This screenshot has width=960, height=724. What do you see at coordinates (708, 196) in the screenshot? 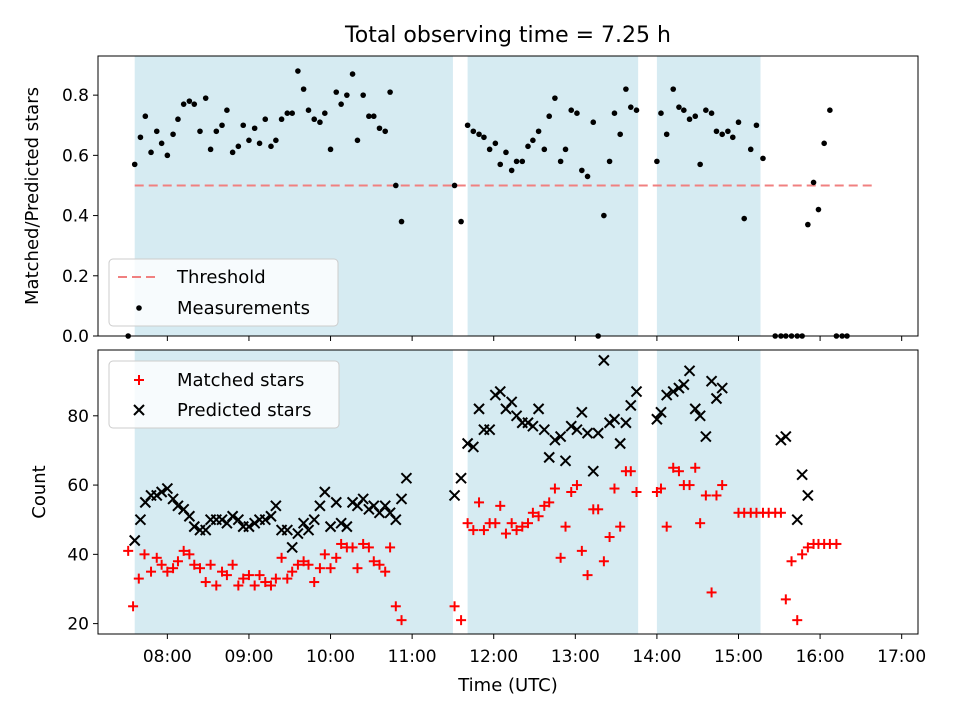
I see `shaded-interval` at bounding box center [708, 196].